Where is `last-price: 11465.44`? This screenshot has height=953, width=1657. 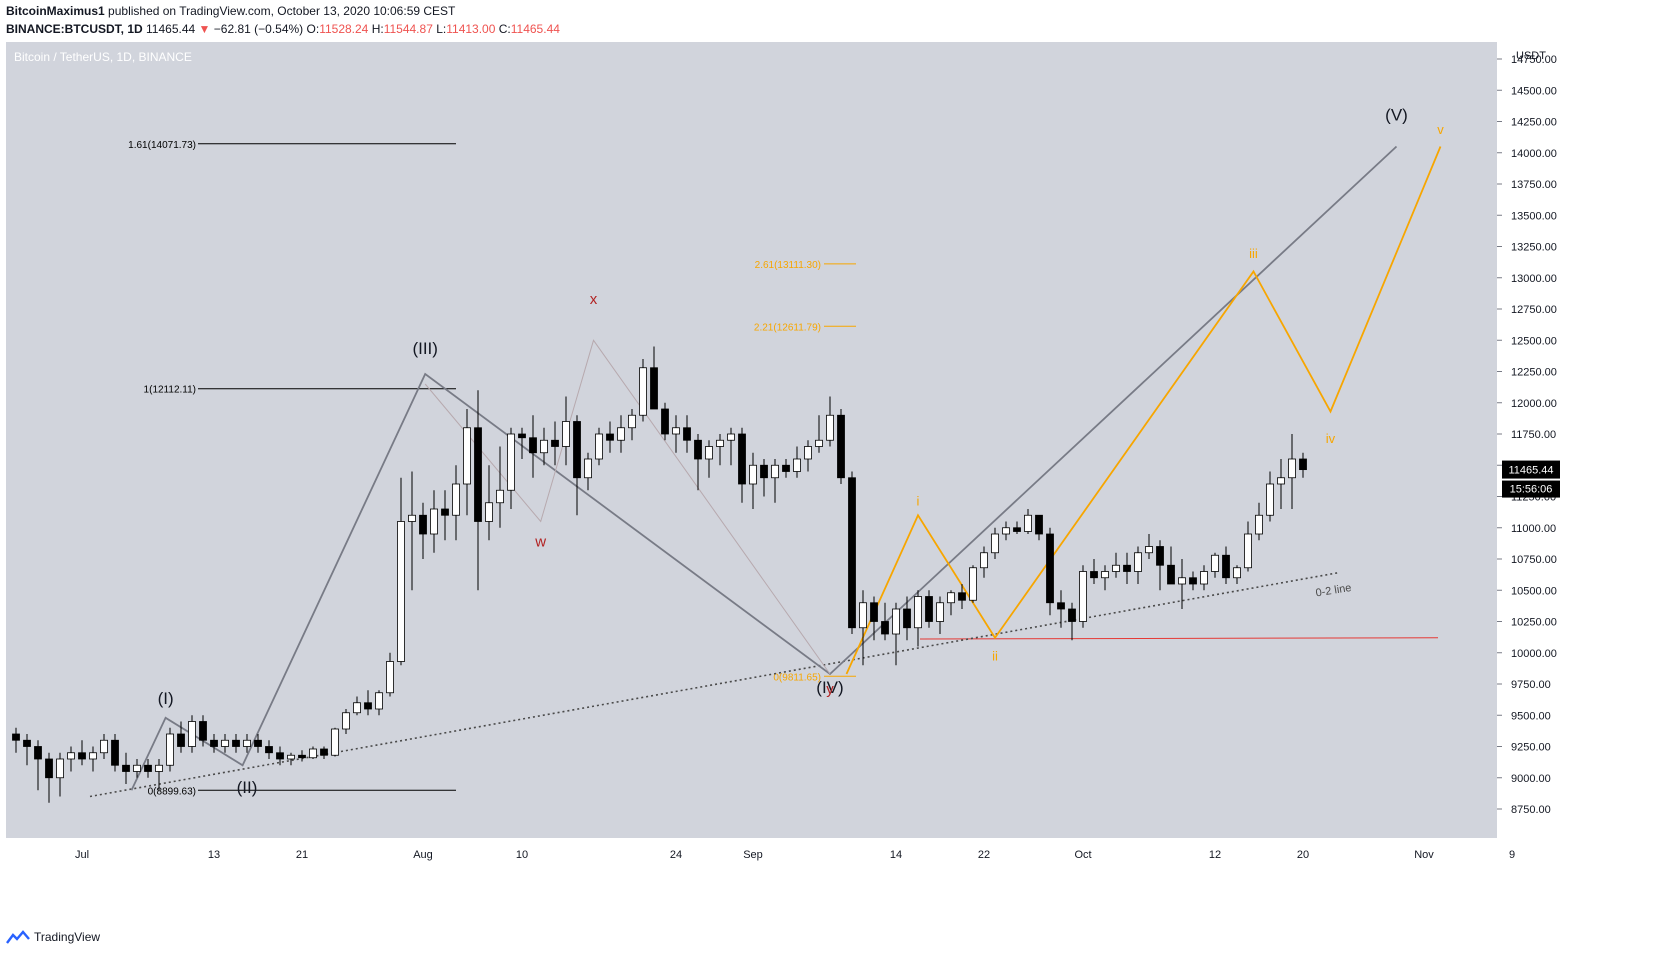 last-price: 11465.44 is located at coordinates (171, 29).